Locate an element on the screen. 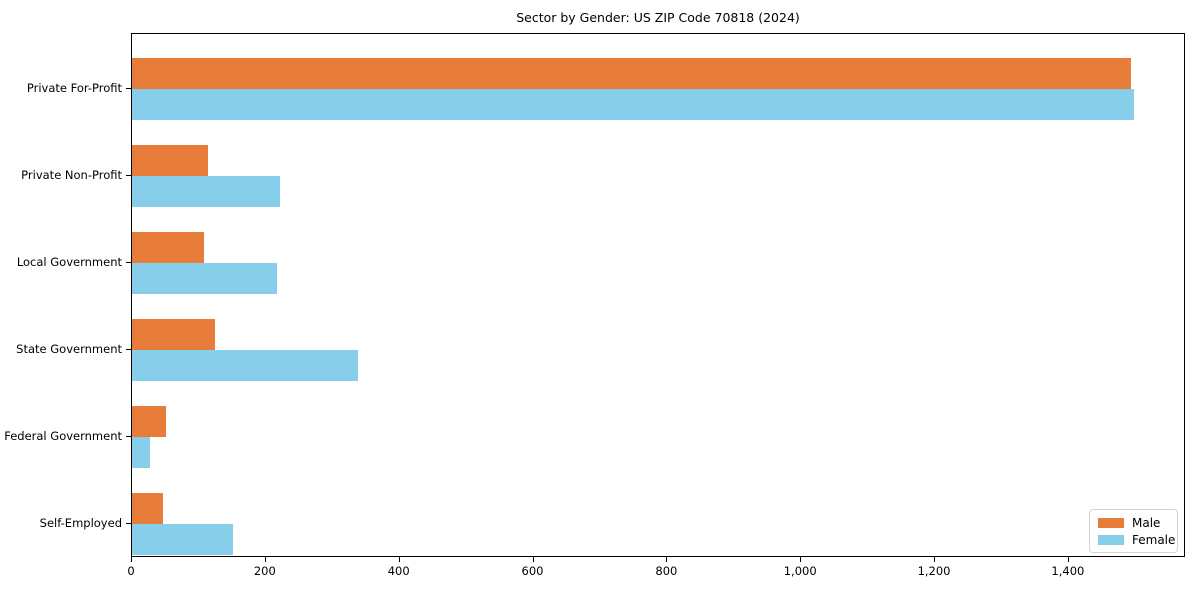  legend-label-male: Male is located at coordinates (1146, 523).